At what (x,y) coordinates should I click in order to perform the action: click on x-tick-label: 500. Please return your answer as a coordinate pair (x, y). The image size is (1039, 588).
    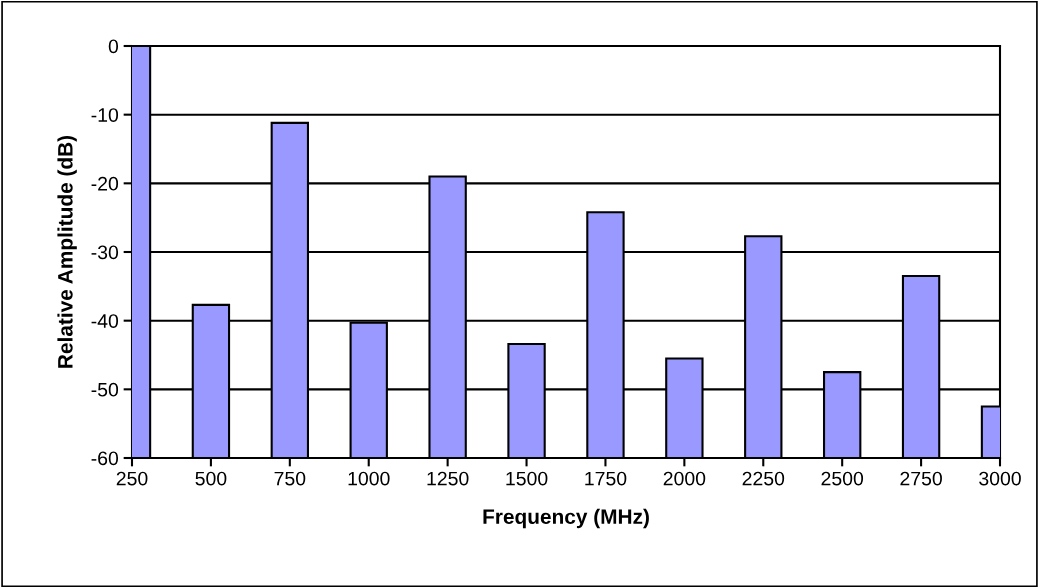
    Looking at the image, I should click on (211, 478).